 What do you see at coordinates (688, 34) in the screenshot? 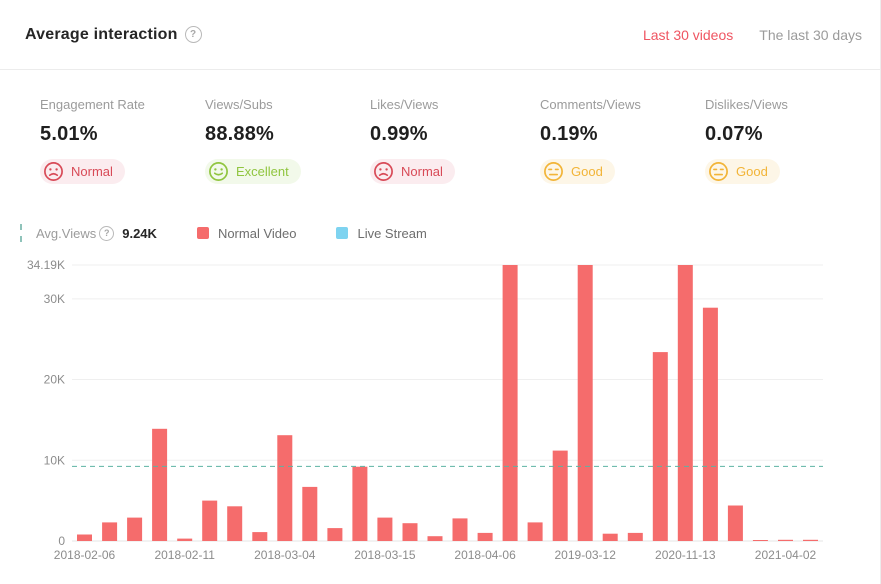
I see `tab-last-30-videos: Last 30 videos` at bounding box center [688, 34].